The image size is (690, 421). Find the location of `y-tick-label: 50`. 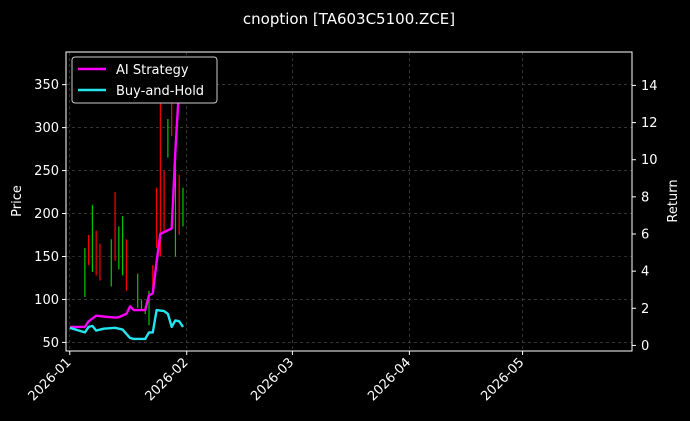

y-tick-label: 50 is located at coordinates (50, 343).